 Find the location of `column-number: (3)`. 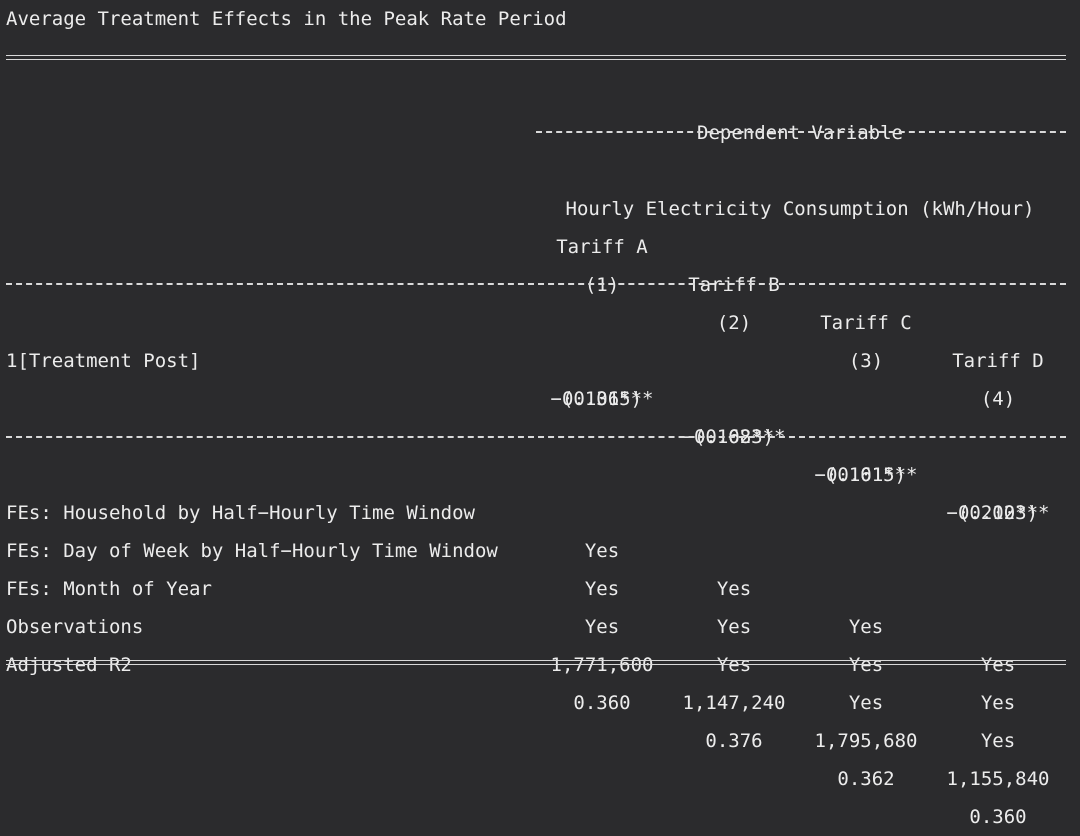

column-number: (3) is located at coordinates (866, 361).